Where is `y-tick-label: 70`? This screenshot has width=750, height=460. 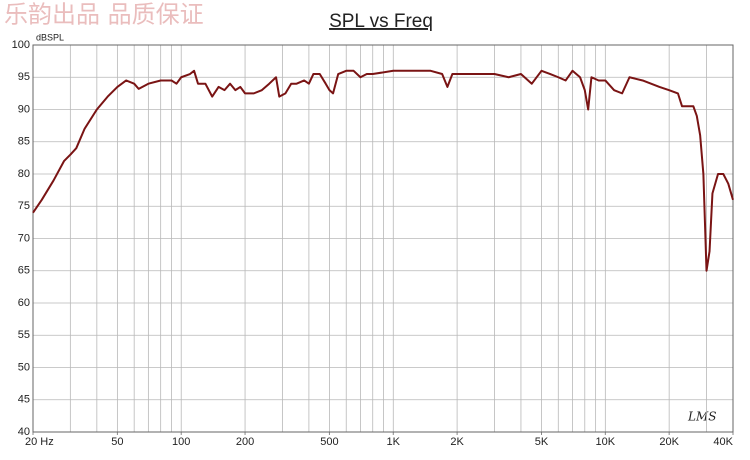 y-tick-label: 70 is located at coordinates (24, 238).